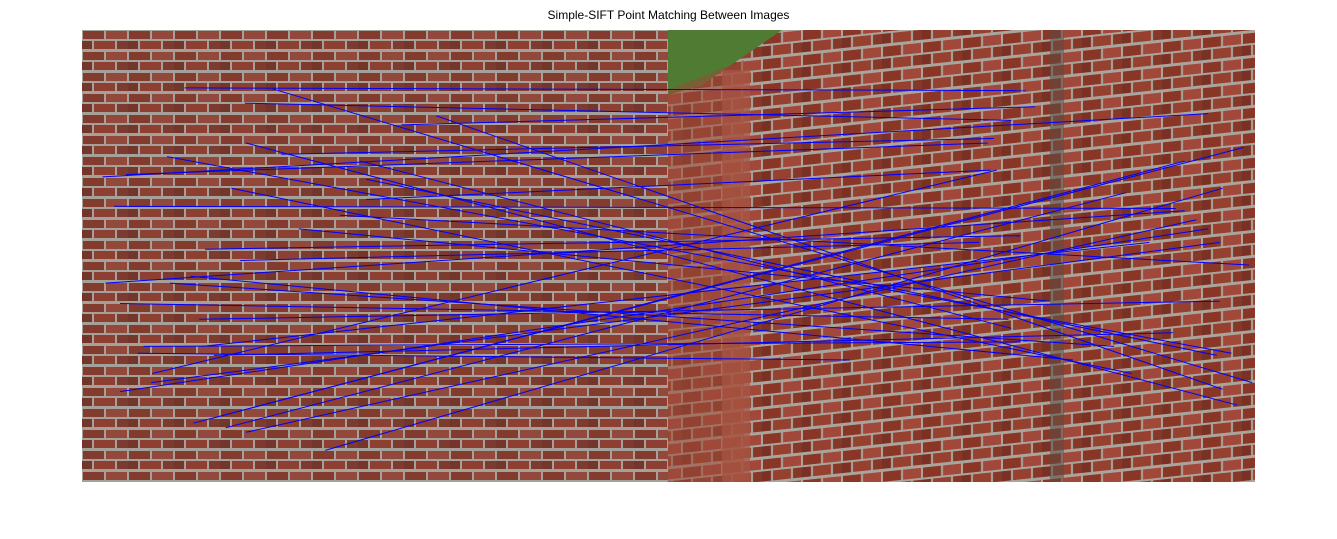  I want to click on pillar, so click(736, 276).